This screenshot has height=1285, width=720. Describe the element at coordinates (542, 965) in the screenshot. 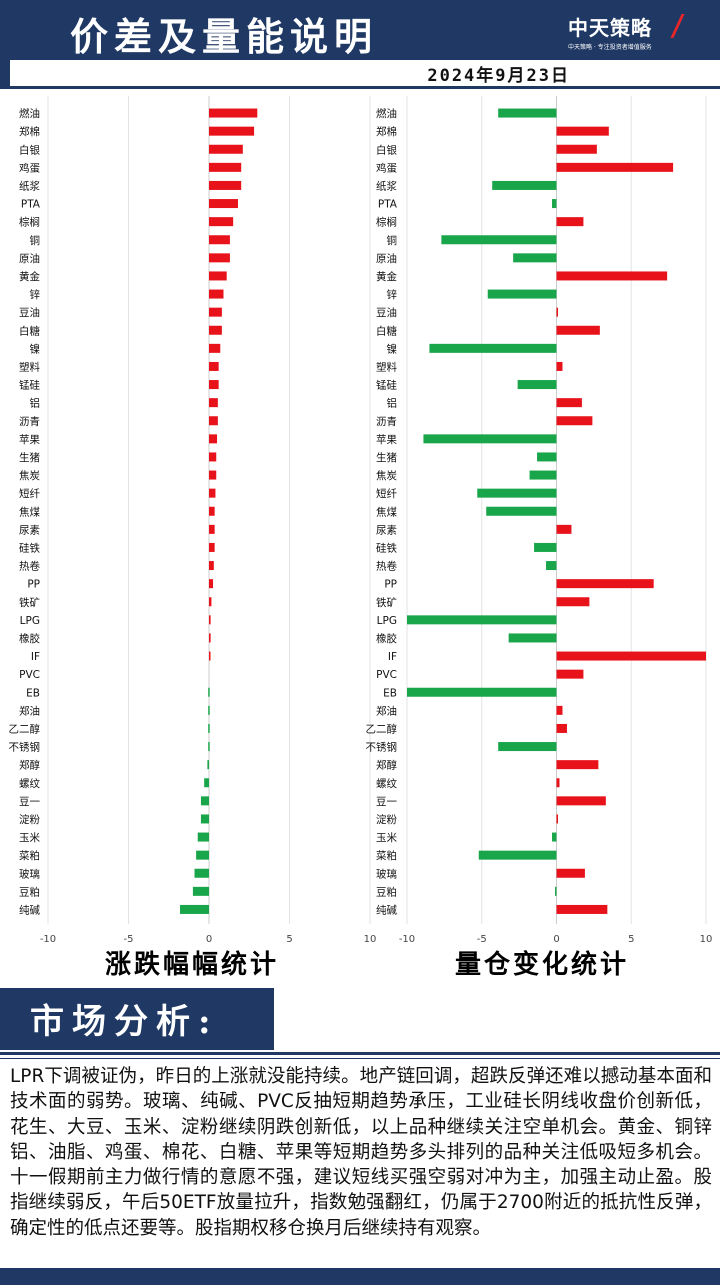

I see `right-chart-title: 量仓变化统计` at that location.